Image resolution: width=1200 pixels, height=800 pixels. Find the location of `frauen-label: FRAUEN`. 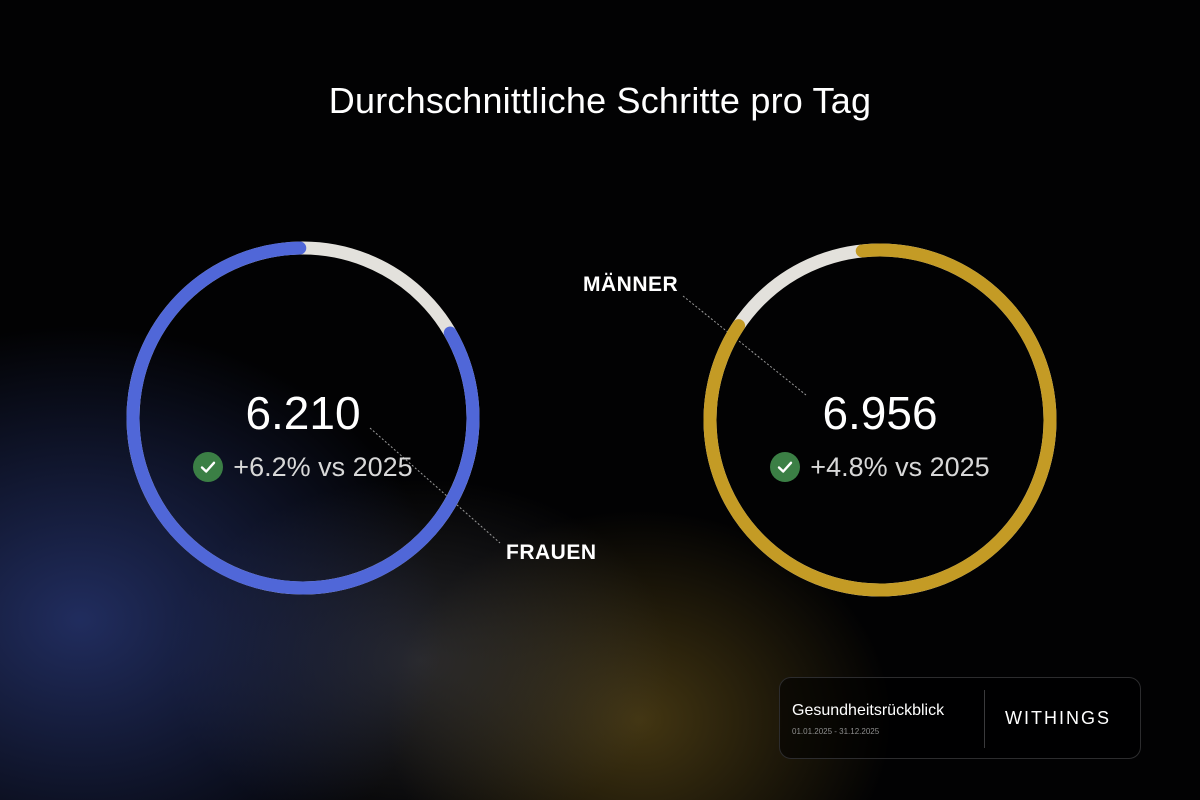

frauen-label: FRAUEN is located at coordinates (551, 552).